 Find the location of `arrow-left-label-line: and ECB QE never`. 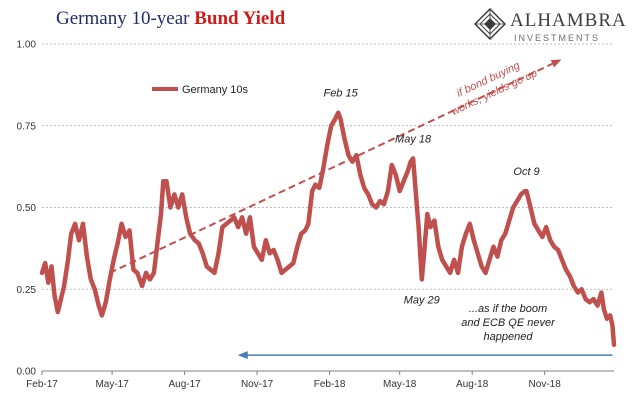

arrow-left-label-line: and ECB QE never is located at coordinates (508, 323).